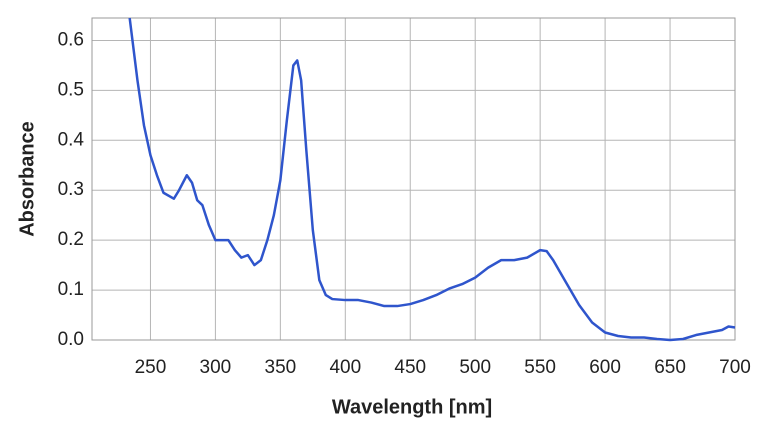 This screenshot has height=437, width=768. What do you see at coordinates (540, 367) in the screenshot?
I see `x-tick-label: 550` at bounding box center [540, 367].